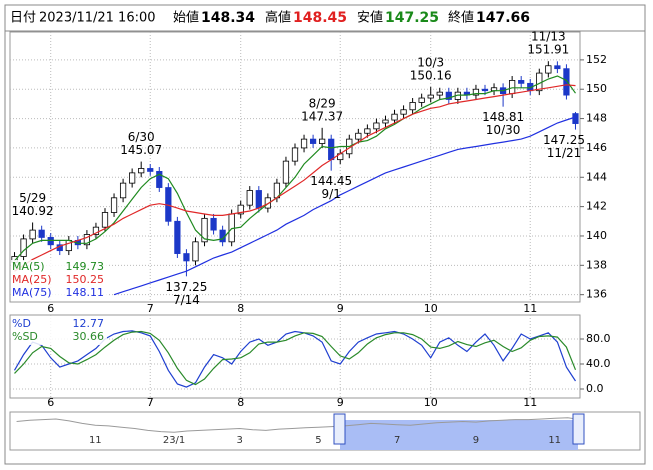  Describe the element at coordinates (186, 287) in the screenshot. I see `annotation-value: 137.25` at that location.